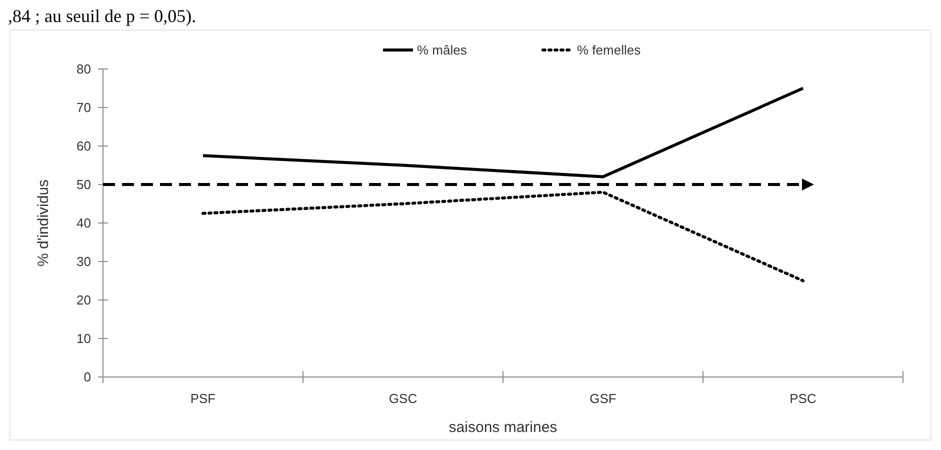  I want to click on y-tick-label: 80, so click(83, 69).